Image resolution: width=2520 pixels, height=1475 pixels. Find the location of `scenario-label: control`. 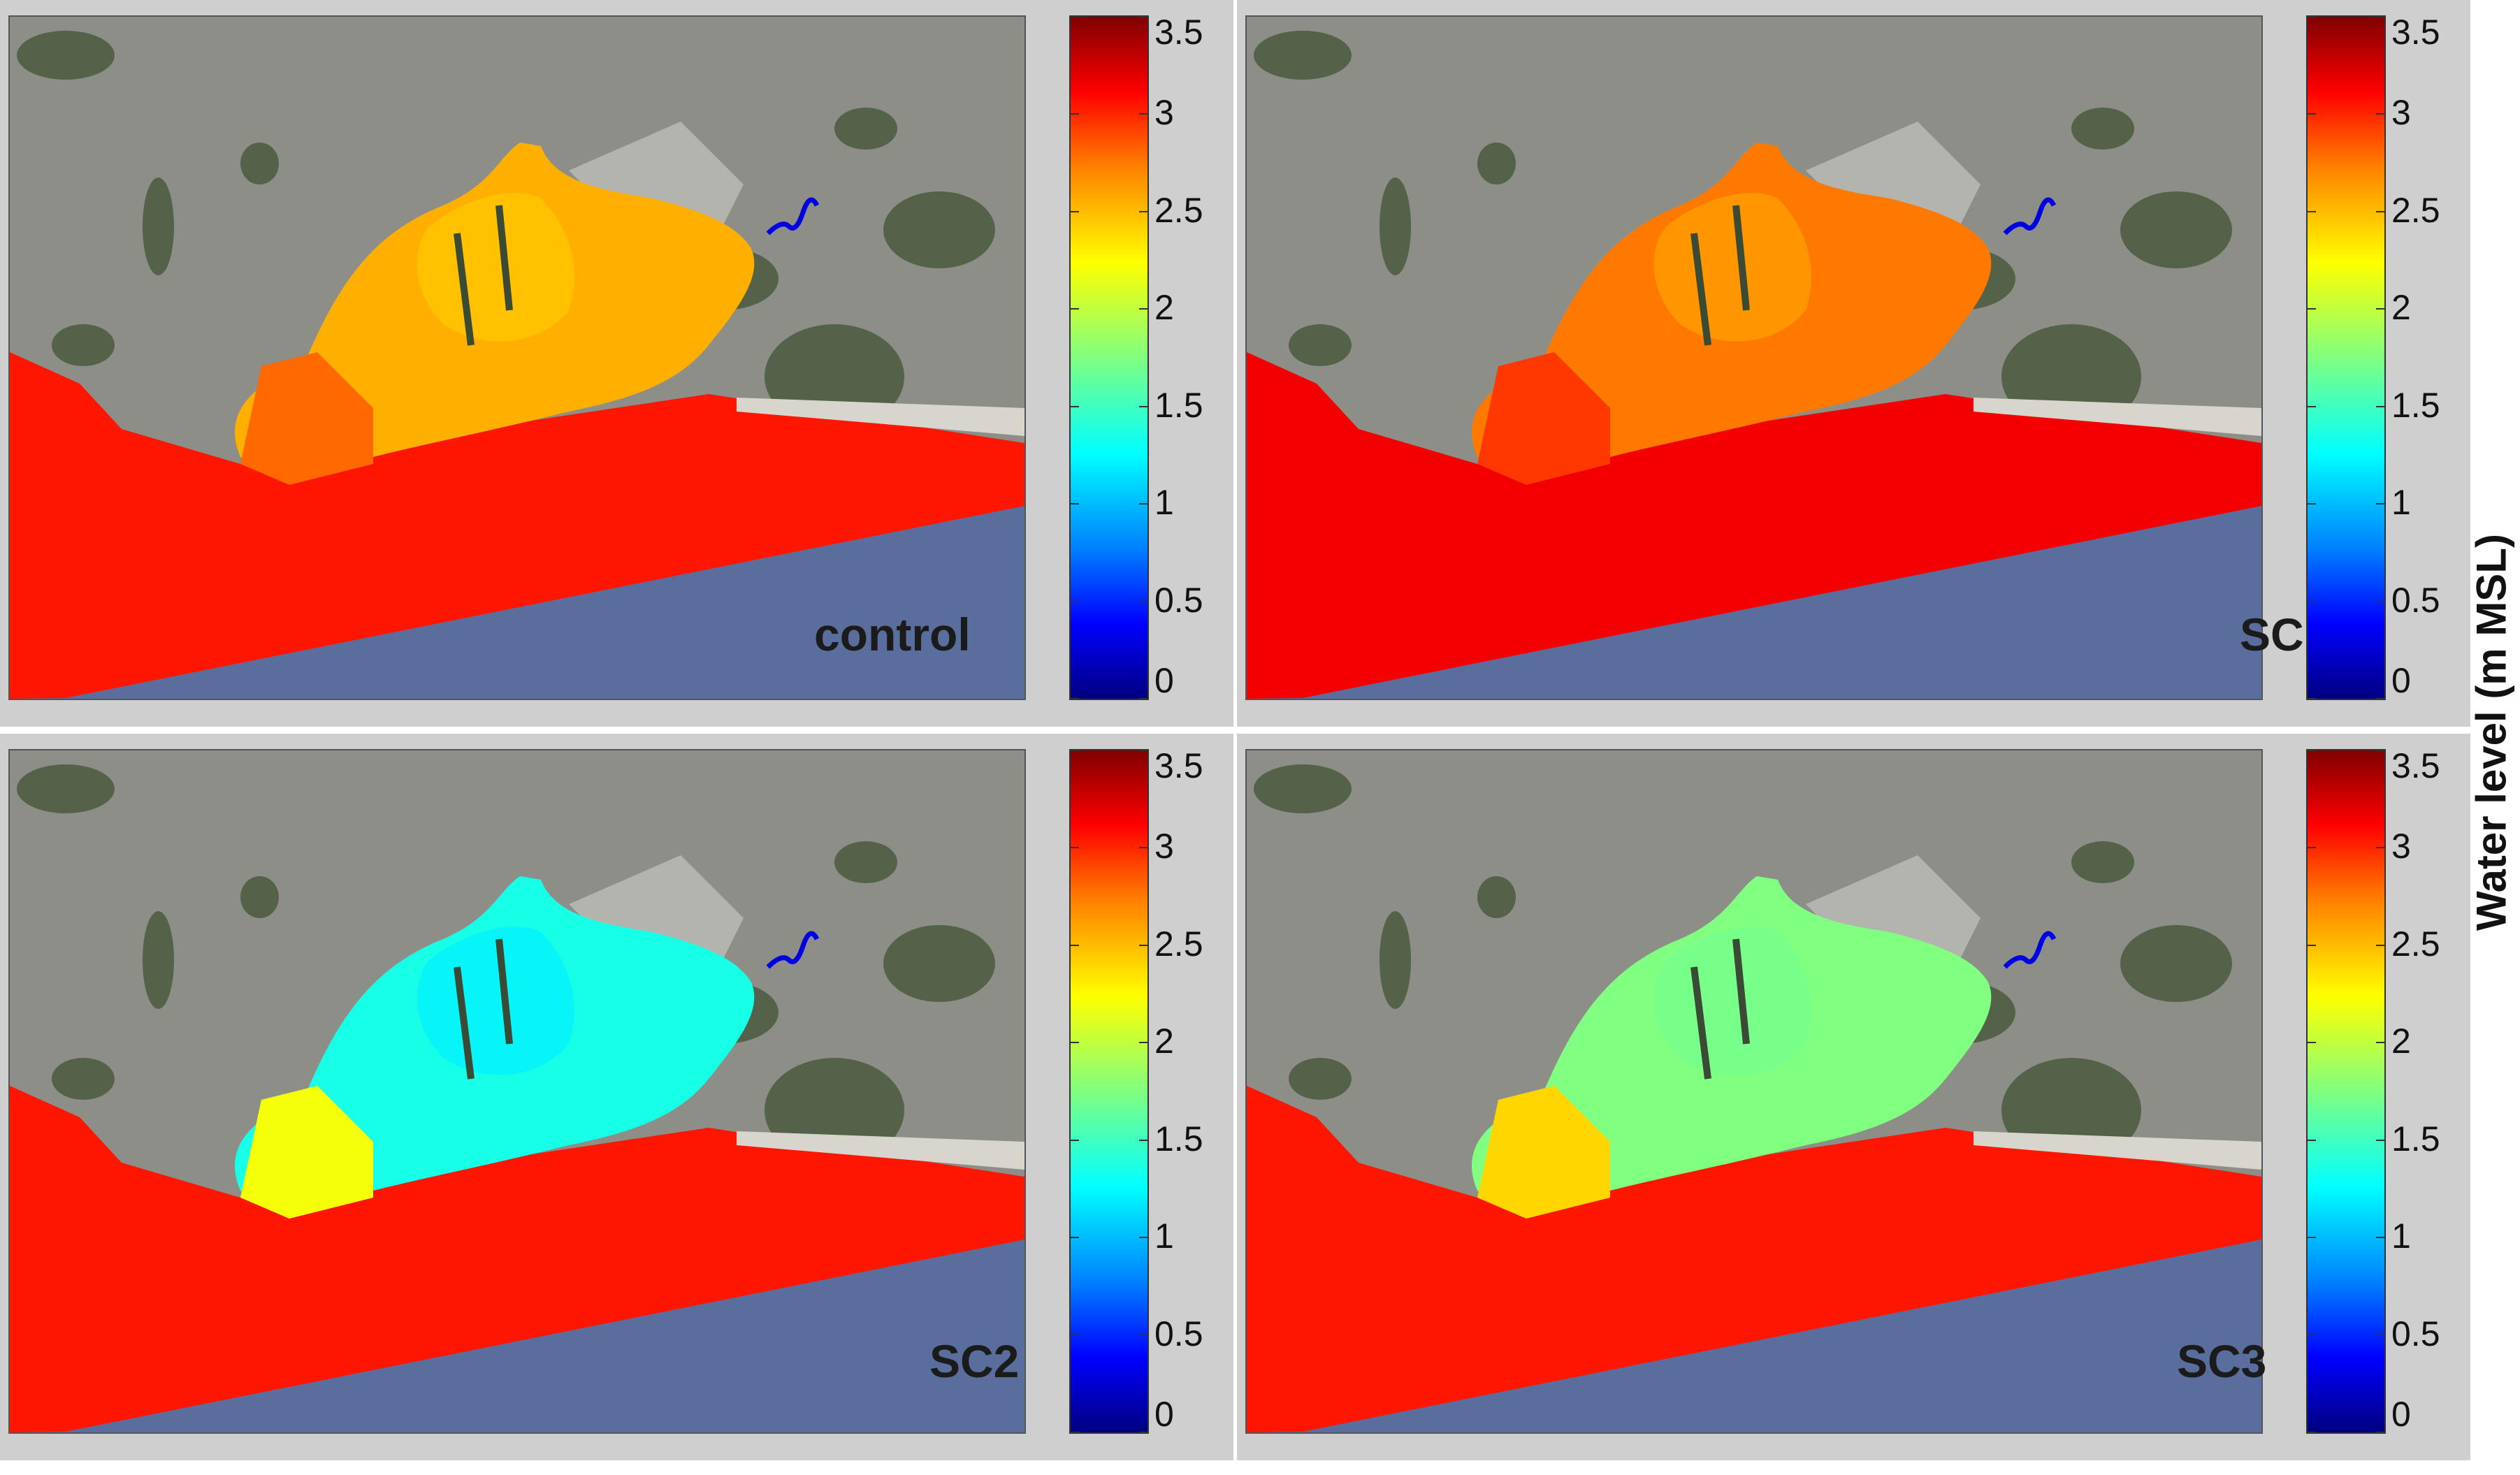

scenario-label: control is located at coordinates (893, 634).